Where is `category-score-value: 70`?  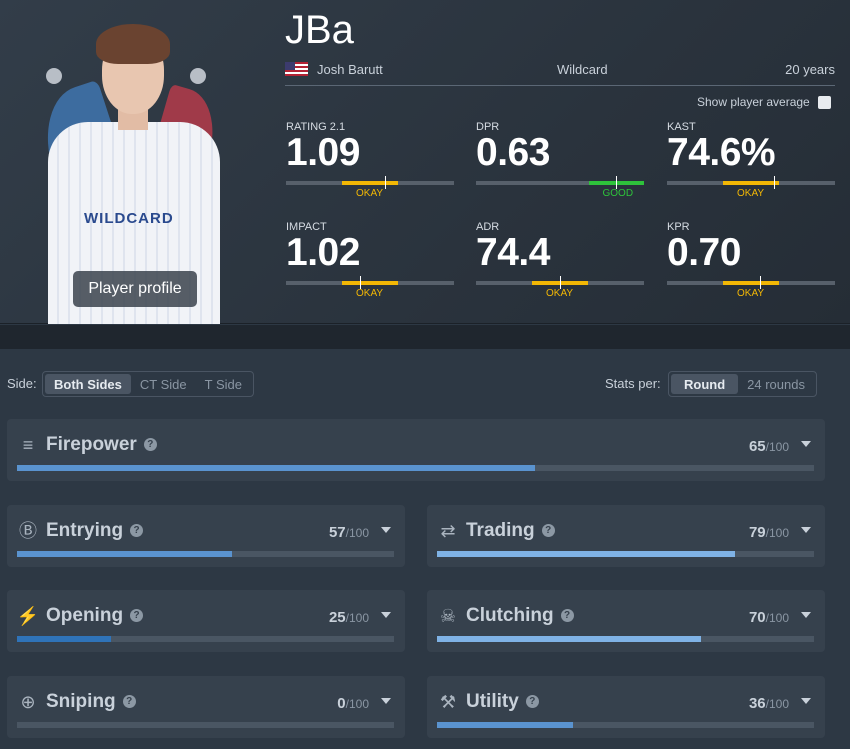 category-score-value: 70 is located at coordinates (757, 617).